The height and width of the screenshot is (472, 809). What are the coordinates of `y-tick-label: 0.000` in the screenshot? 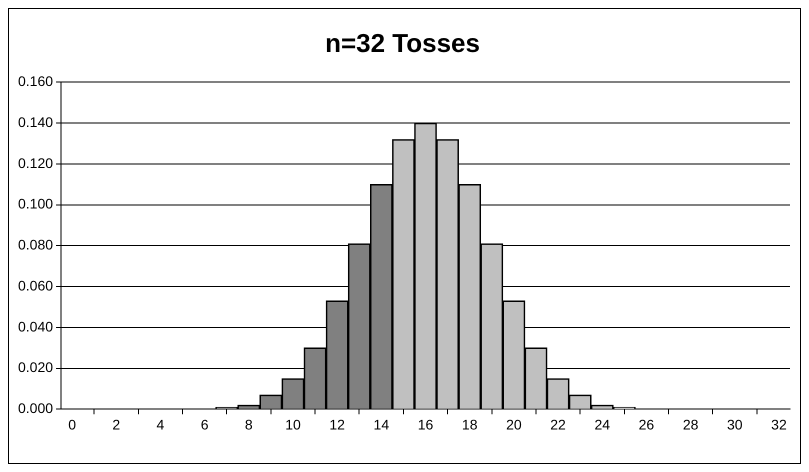 It's located at (36, 408).